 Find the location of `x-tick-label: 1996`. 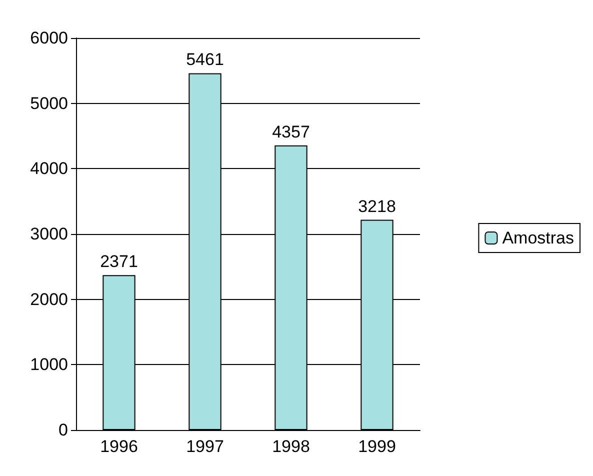

x-tick-label: 1996 is located at coordinates (119, 446).